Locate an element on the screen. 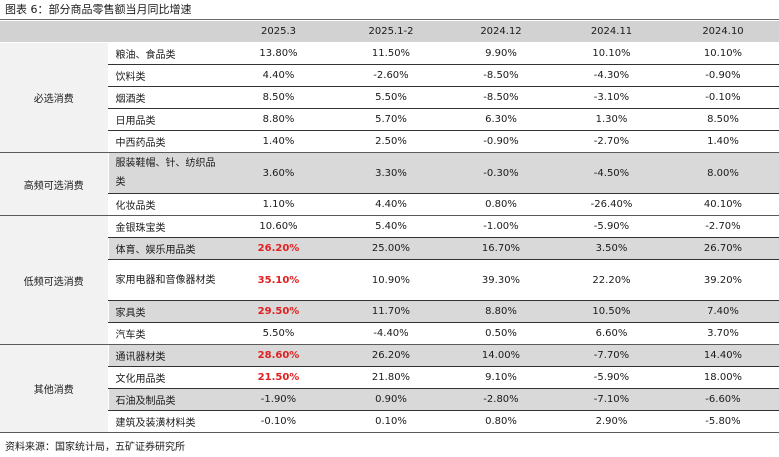 The width and height of the screenshot is (779, 457). column-header: 2025.1-2 is located at coordinates (391, 32).